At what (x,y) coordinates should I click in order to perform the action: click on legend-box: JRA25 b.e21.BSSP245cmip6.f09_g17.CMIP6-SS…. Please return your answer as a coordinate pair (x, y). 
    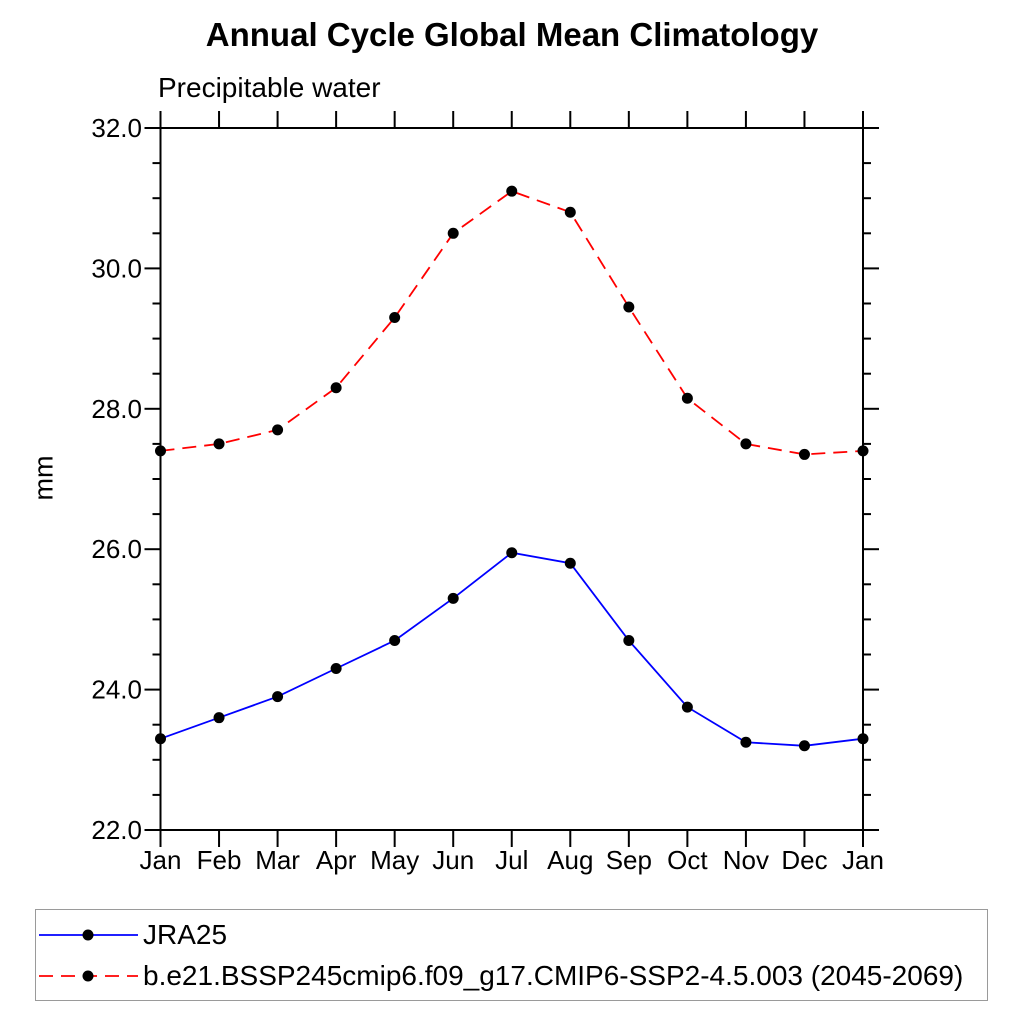
    Looking at the image, I should click on (511, 955).